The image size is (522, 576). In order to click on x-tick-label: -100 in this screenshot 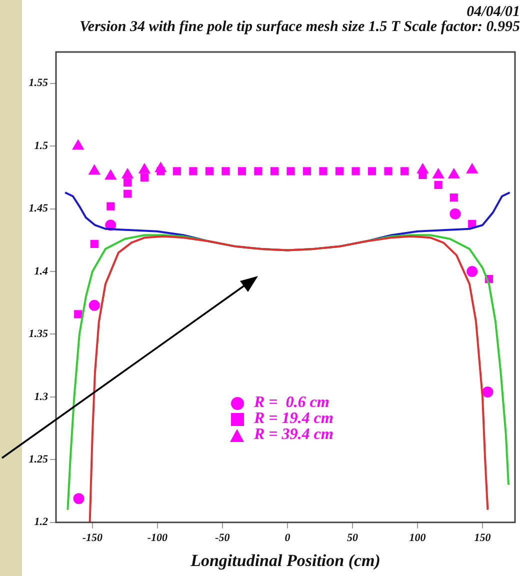, I will do `click(157, 538)`.